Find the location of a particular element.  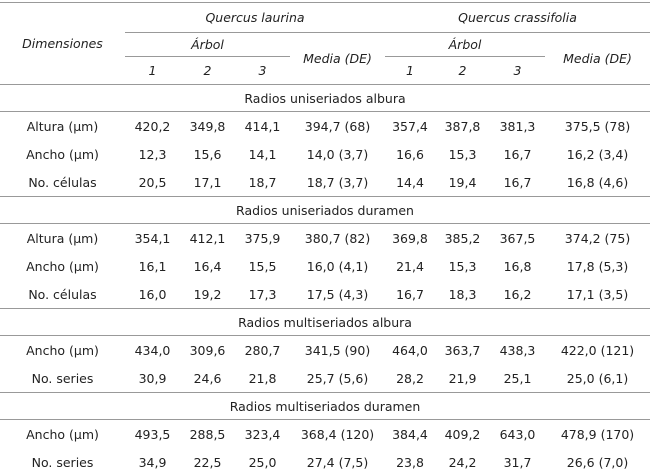

cell: 16,0 is located at coordinates (152, 294).